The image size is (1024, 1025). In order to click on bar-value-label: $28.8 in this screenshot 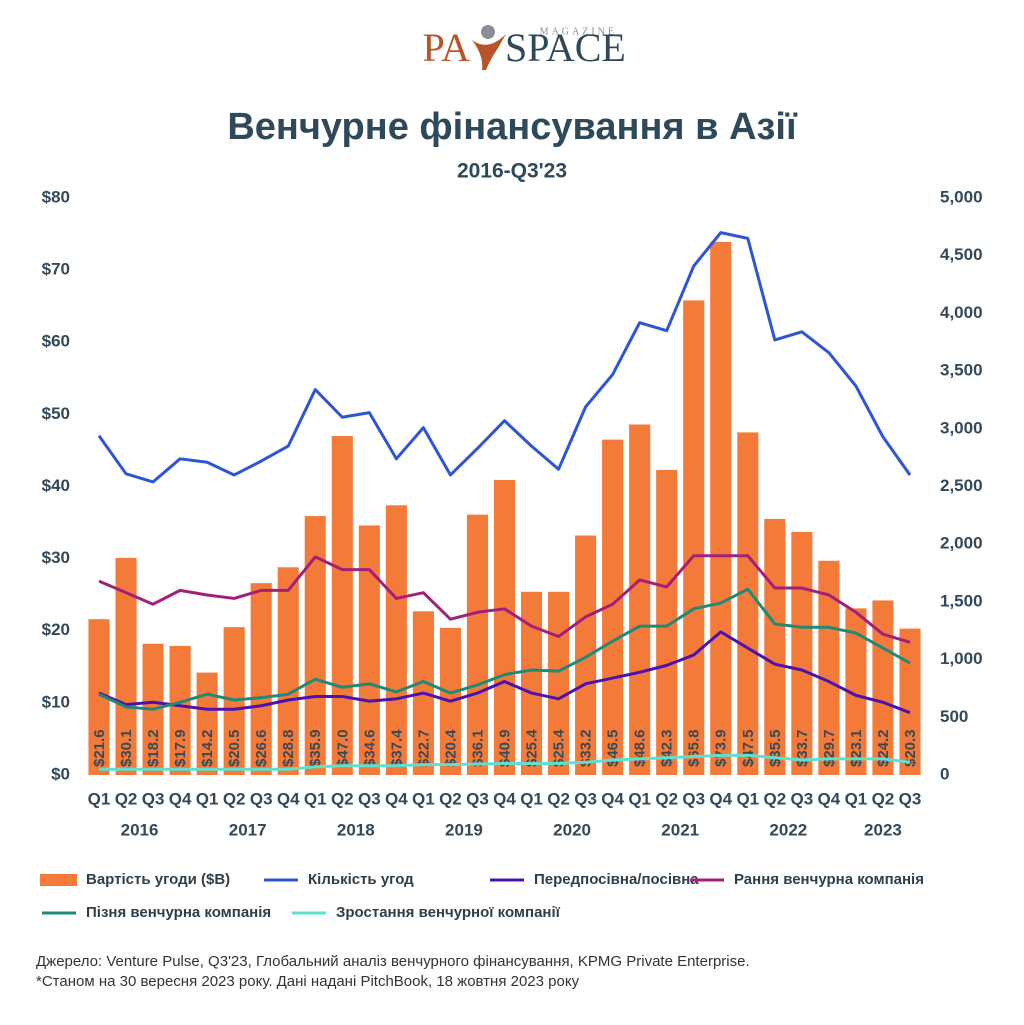, I will do `click(288, 748)`.